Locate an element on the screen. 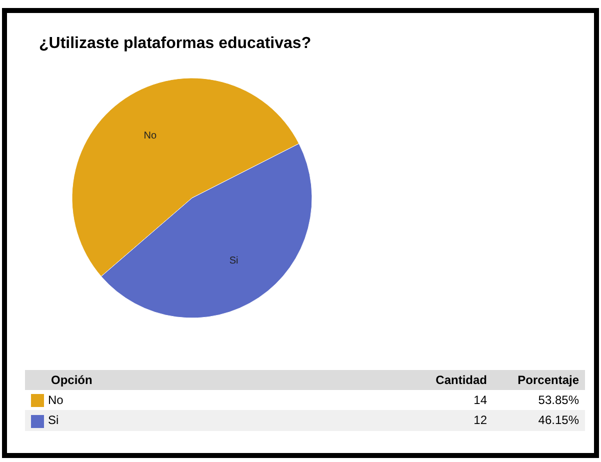  data-label: 53.85% is located at coordinates (558, 401).